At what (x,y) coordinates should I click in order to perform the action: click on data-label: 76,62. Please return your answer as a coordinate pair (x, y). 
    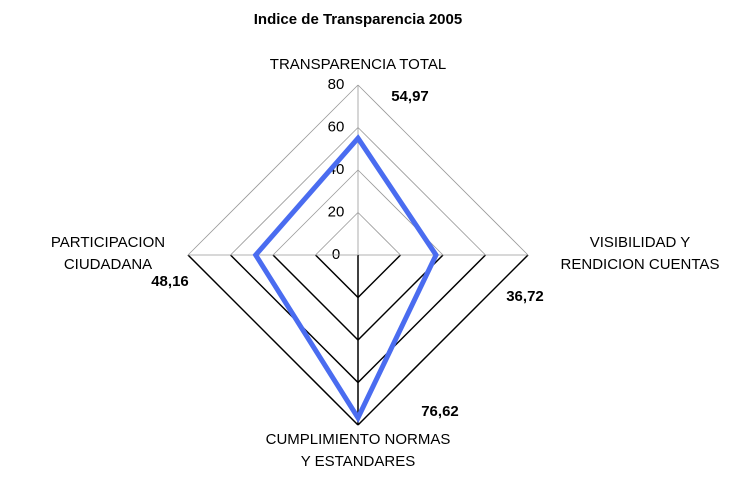
    Looking at the image, I should click on (440, 411).